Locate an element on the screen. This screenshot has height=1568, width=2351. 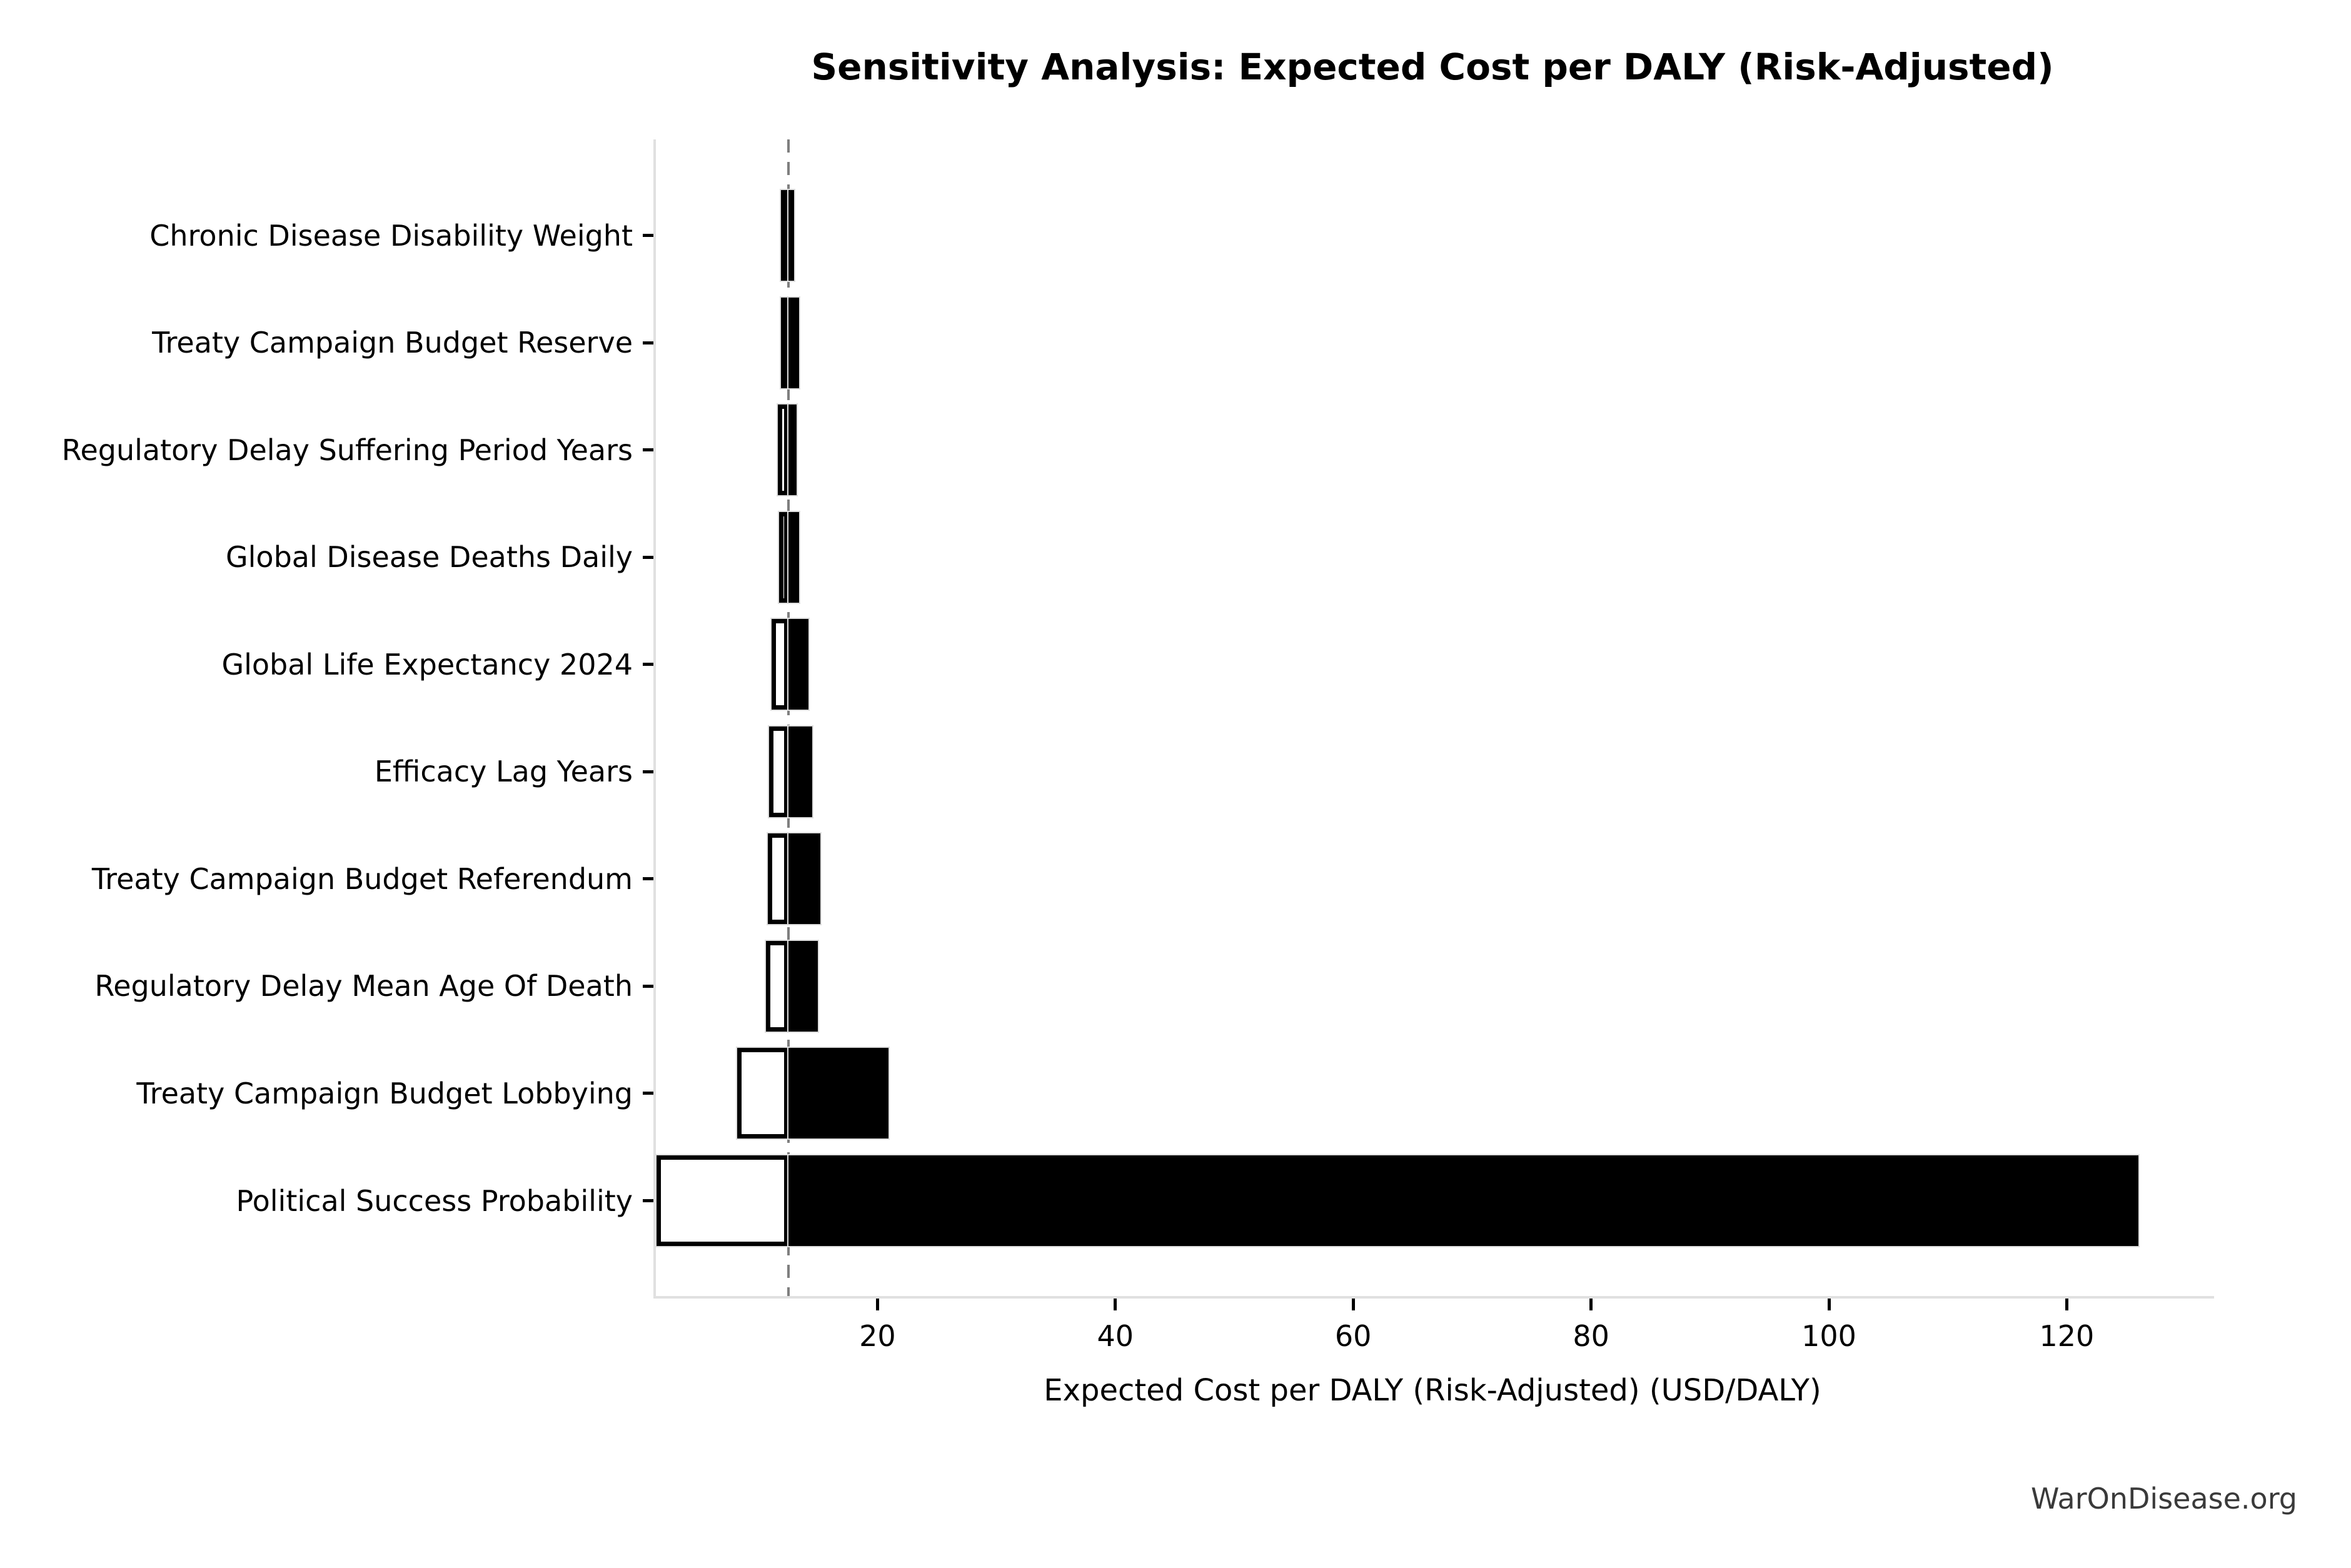
x-axis-tick-label: 60 is located at coordinates (1353, 1336).